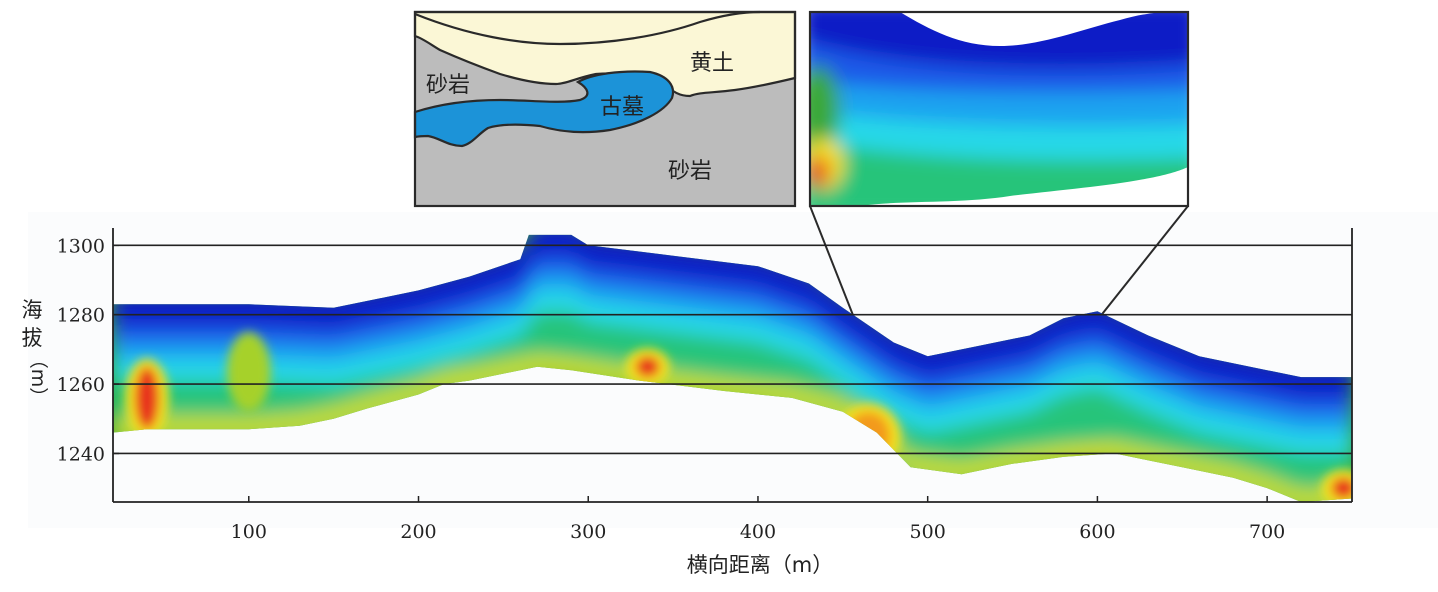 Image resolution: width=1438 pixels, height=592 pixels. Describe the element at coordinates (1341, 488) in the screenshot. I see `anomaly-x745` at that location.